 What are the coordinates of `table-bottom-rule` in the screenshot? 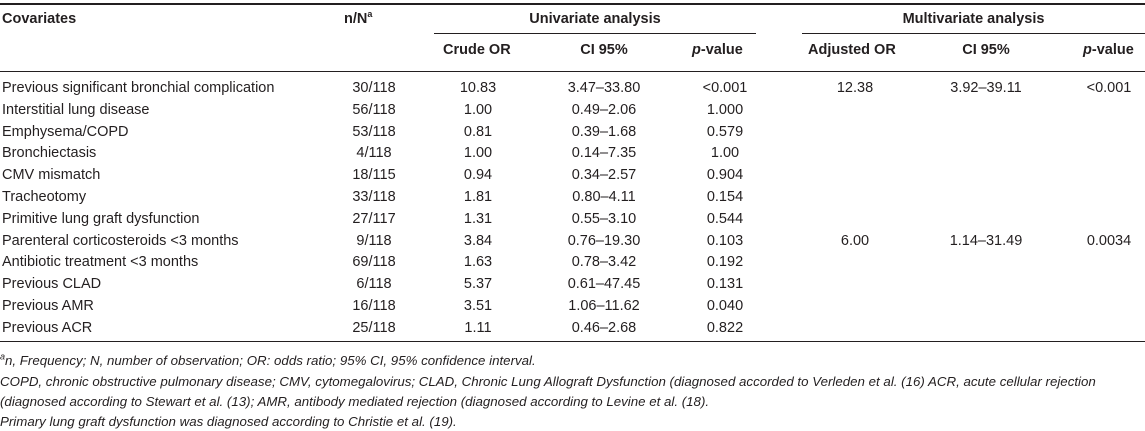 It's located at (572, 341).